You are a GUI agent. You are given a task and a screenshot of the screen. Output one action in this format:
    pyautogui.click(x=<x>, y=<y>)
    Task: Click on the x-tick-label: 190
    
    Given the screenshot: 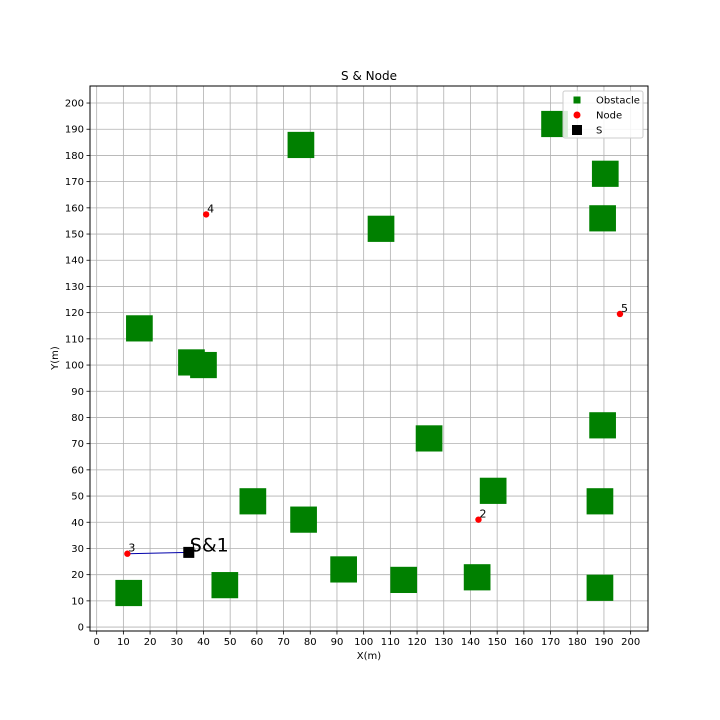 What is the action you would take?
    pyautogui.click(x=603, y=642)
    